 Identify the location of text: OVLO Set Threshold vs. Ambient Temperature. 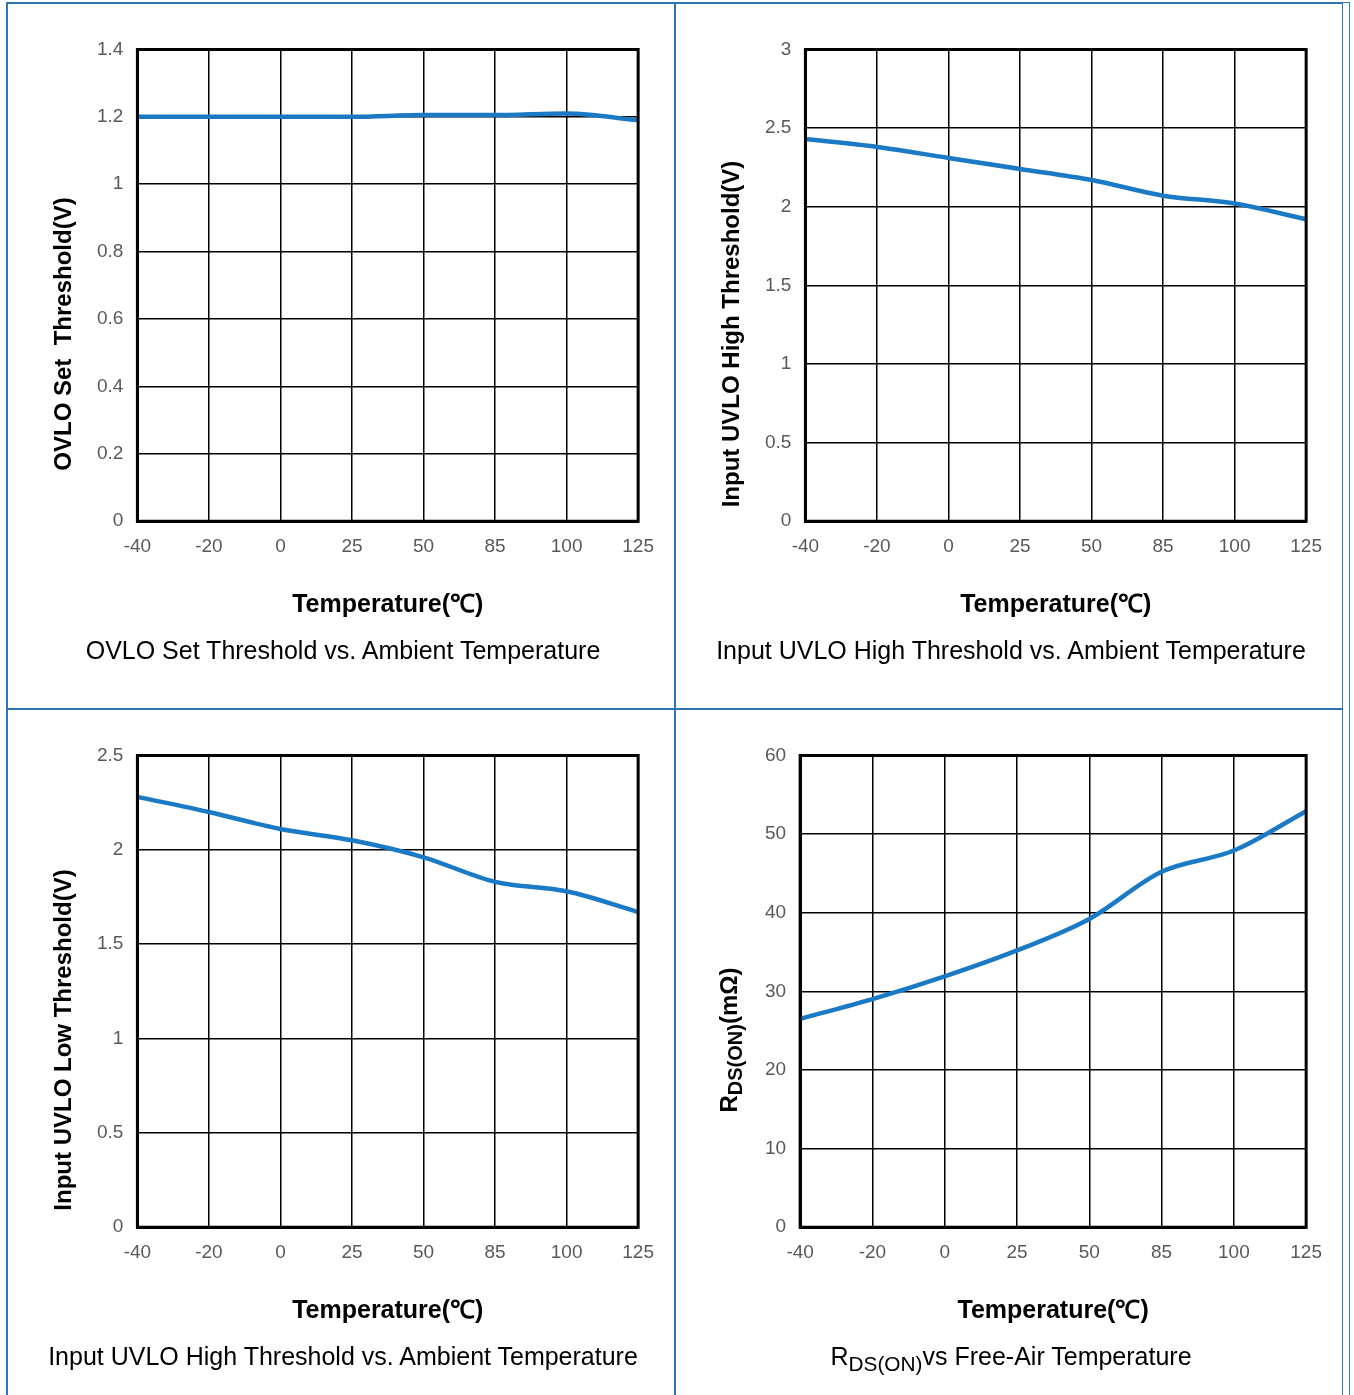
(343, 650).